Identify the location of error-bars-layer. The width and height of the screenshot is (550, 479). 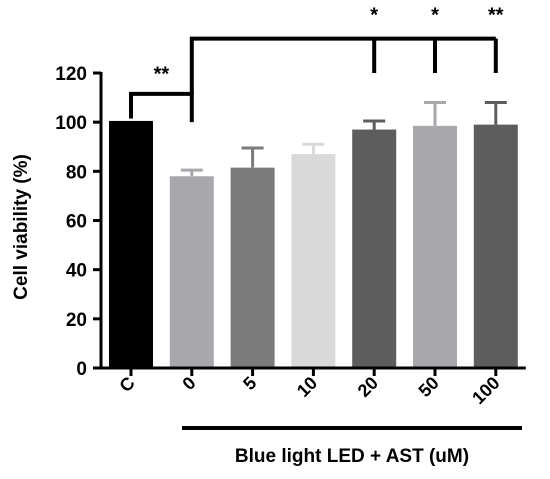
(343, 139).